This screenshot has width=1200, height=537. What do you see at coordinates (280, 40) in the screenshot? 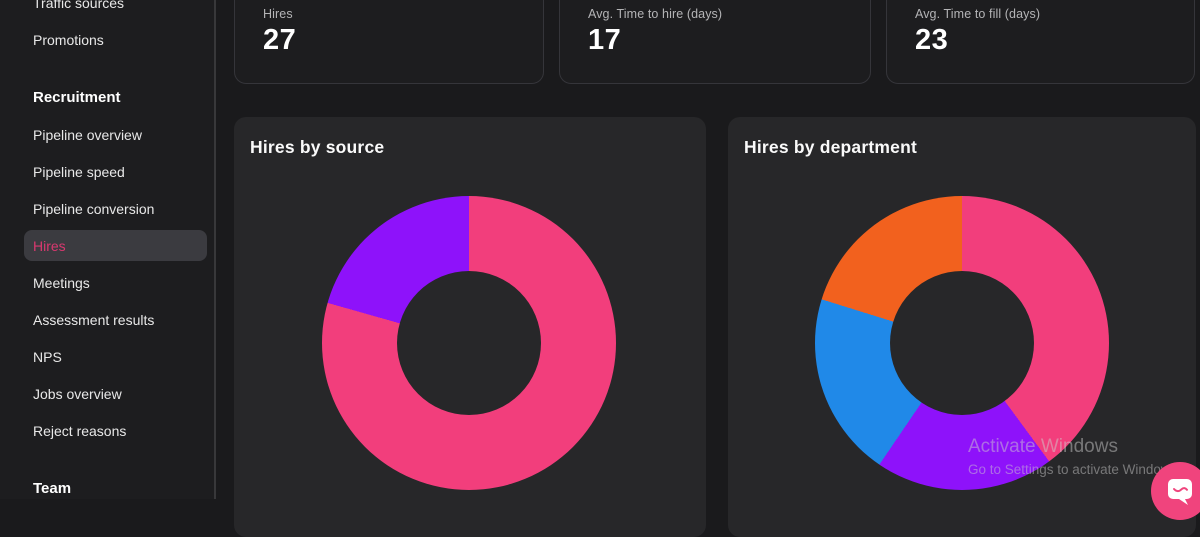
I see `stat-value: 27` at bounding box center [280, 40].